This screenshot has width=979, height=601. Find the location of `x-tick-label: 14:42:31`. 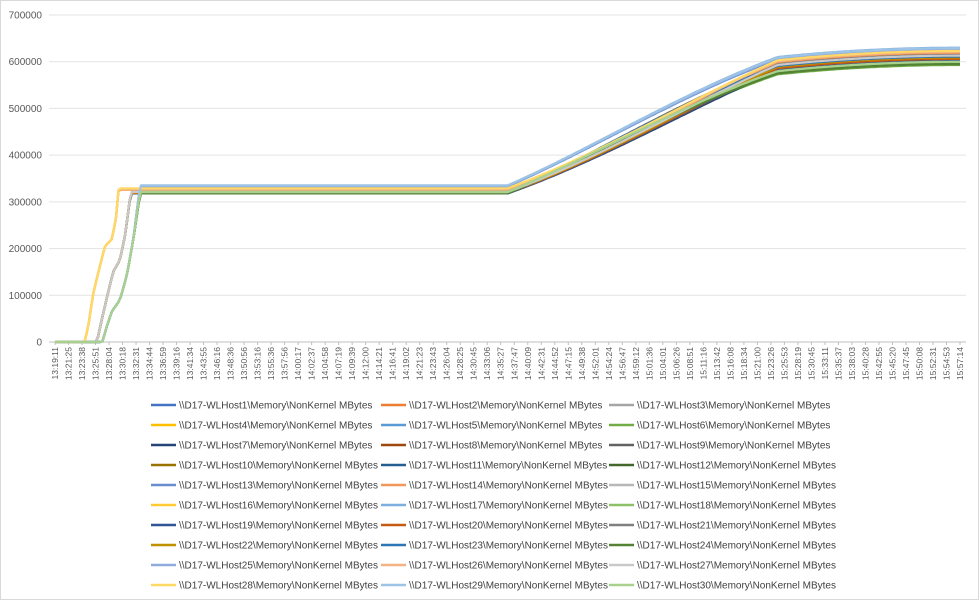

x-tick-label: 14:42:31 is located at coordinates (541, 363).